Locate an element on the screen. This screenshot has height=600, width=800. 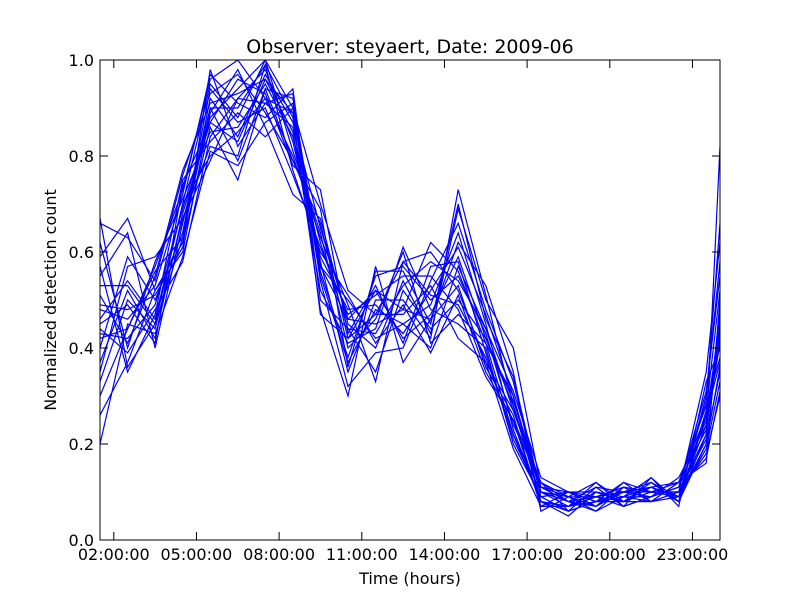
x-tick-label: 05:00:00 is located at coordinates (197, 554).